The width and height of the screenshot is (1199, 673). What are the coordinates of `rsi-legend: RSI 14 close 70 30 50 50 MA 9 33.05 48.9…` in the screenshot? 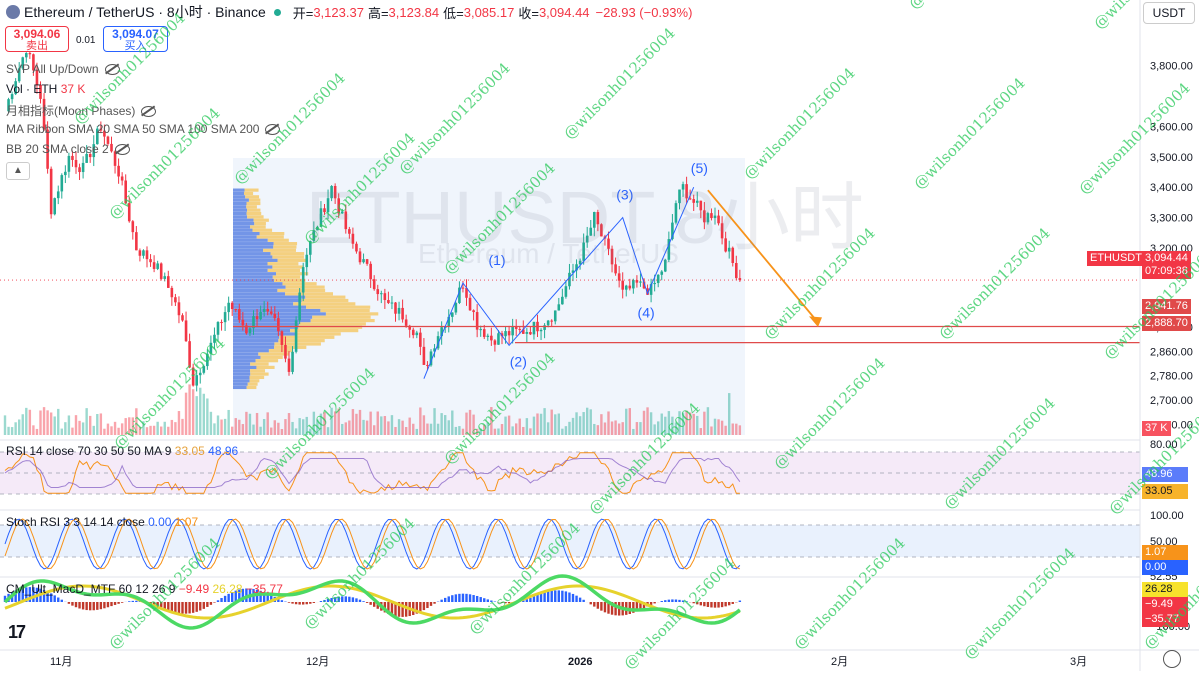 It's located at (122, 451).